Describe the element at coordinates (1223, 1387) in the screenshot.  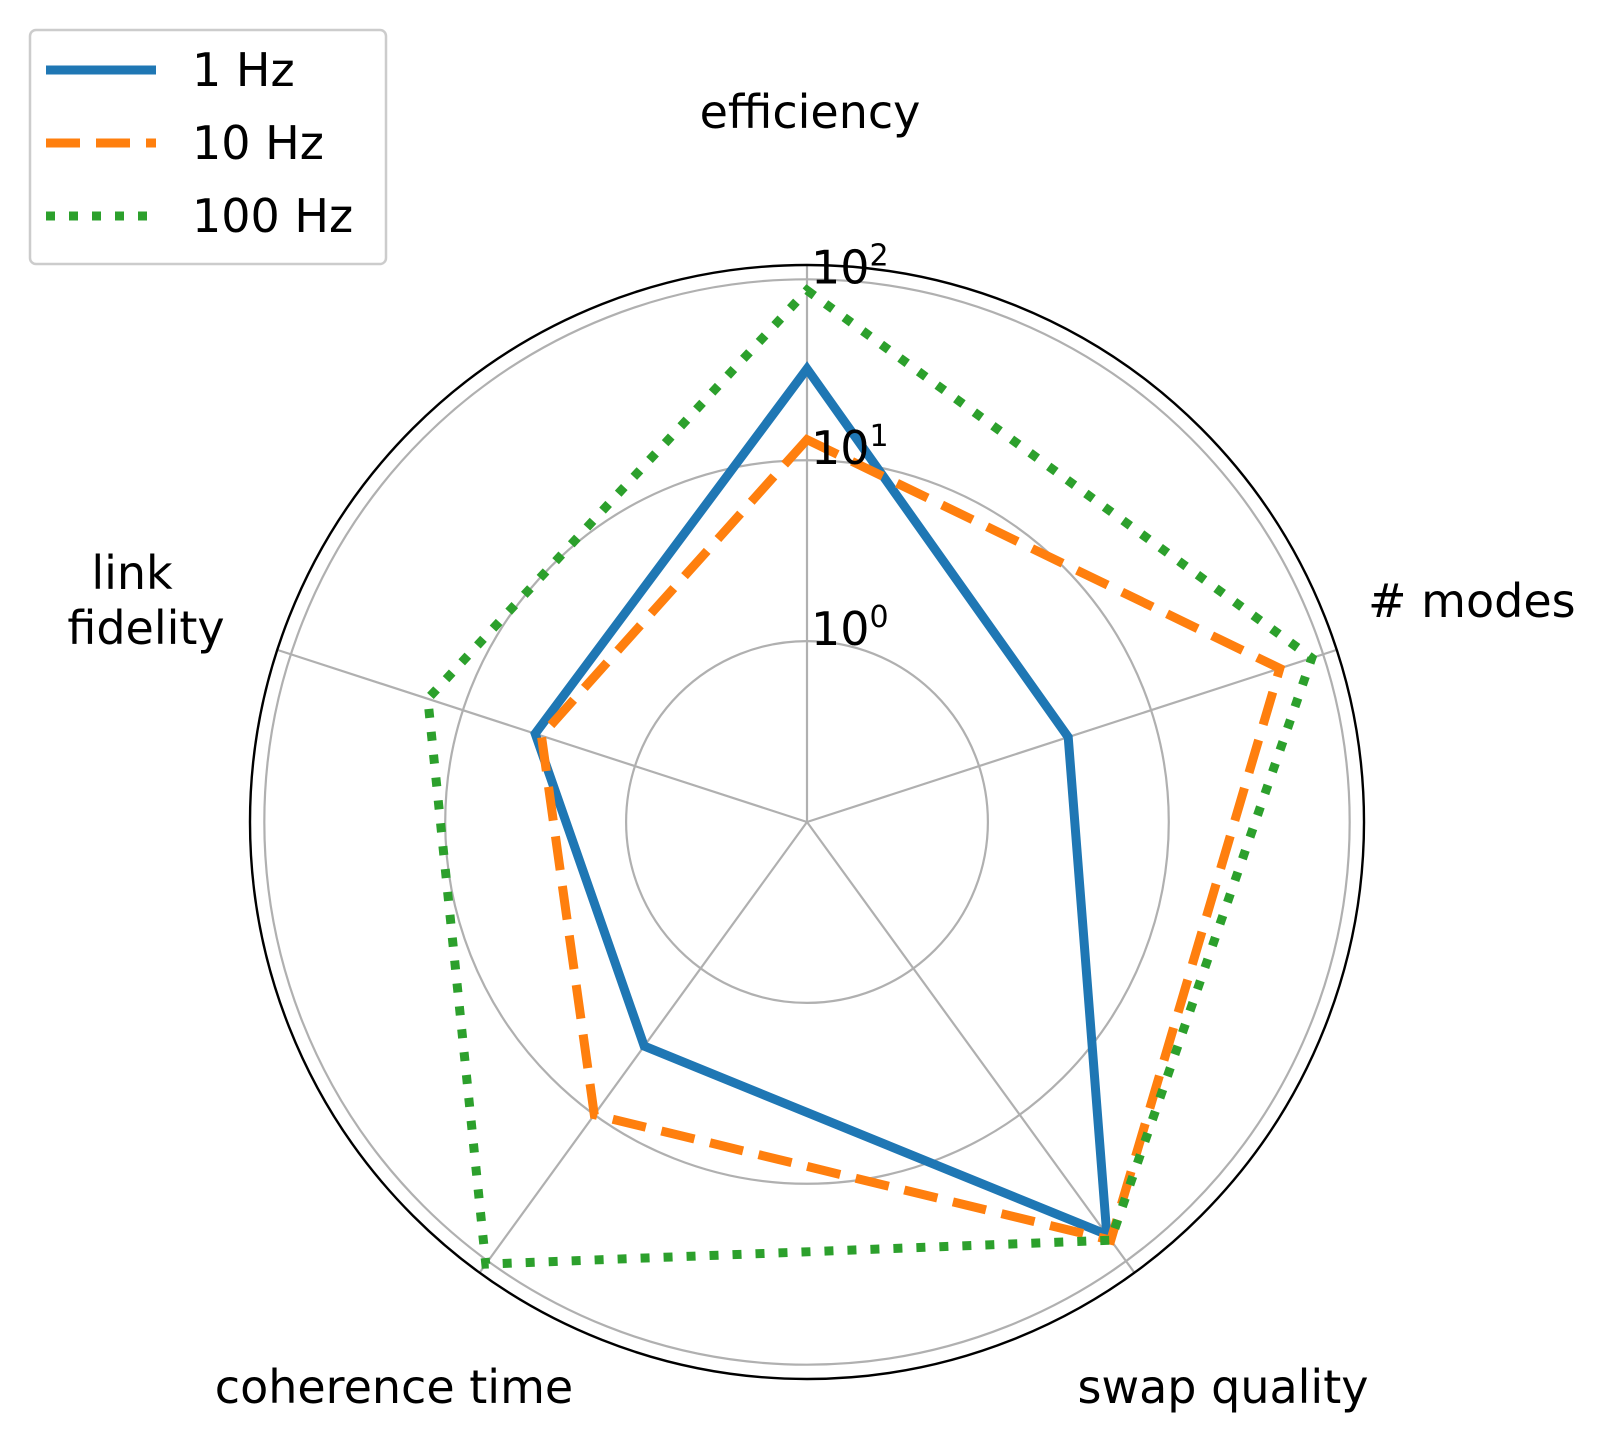
I see `axis-label-2: swap quality` at that location.